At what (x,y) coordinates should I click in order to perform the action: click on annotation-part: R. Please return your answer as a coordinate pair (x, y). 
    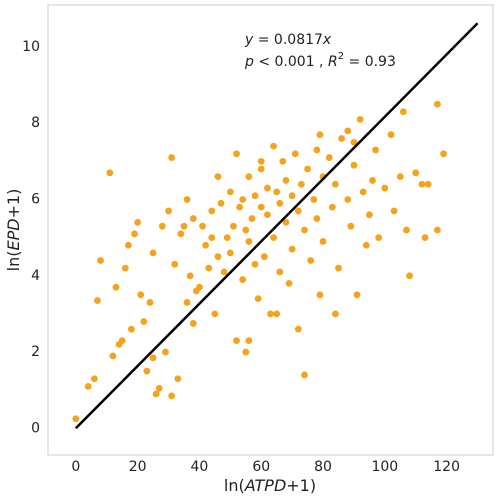
    Looking at the image, I should click on (333, 62).